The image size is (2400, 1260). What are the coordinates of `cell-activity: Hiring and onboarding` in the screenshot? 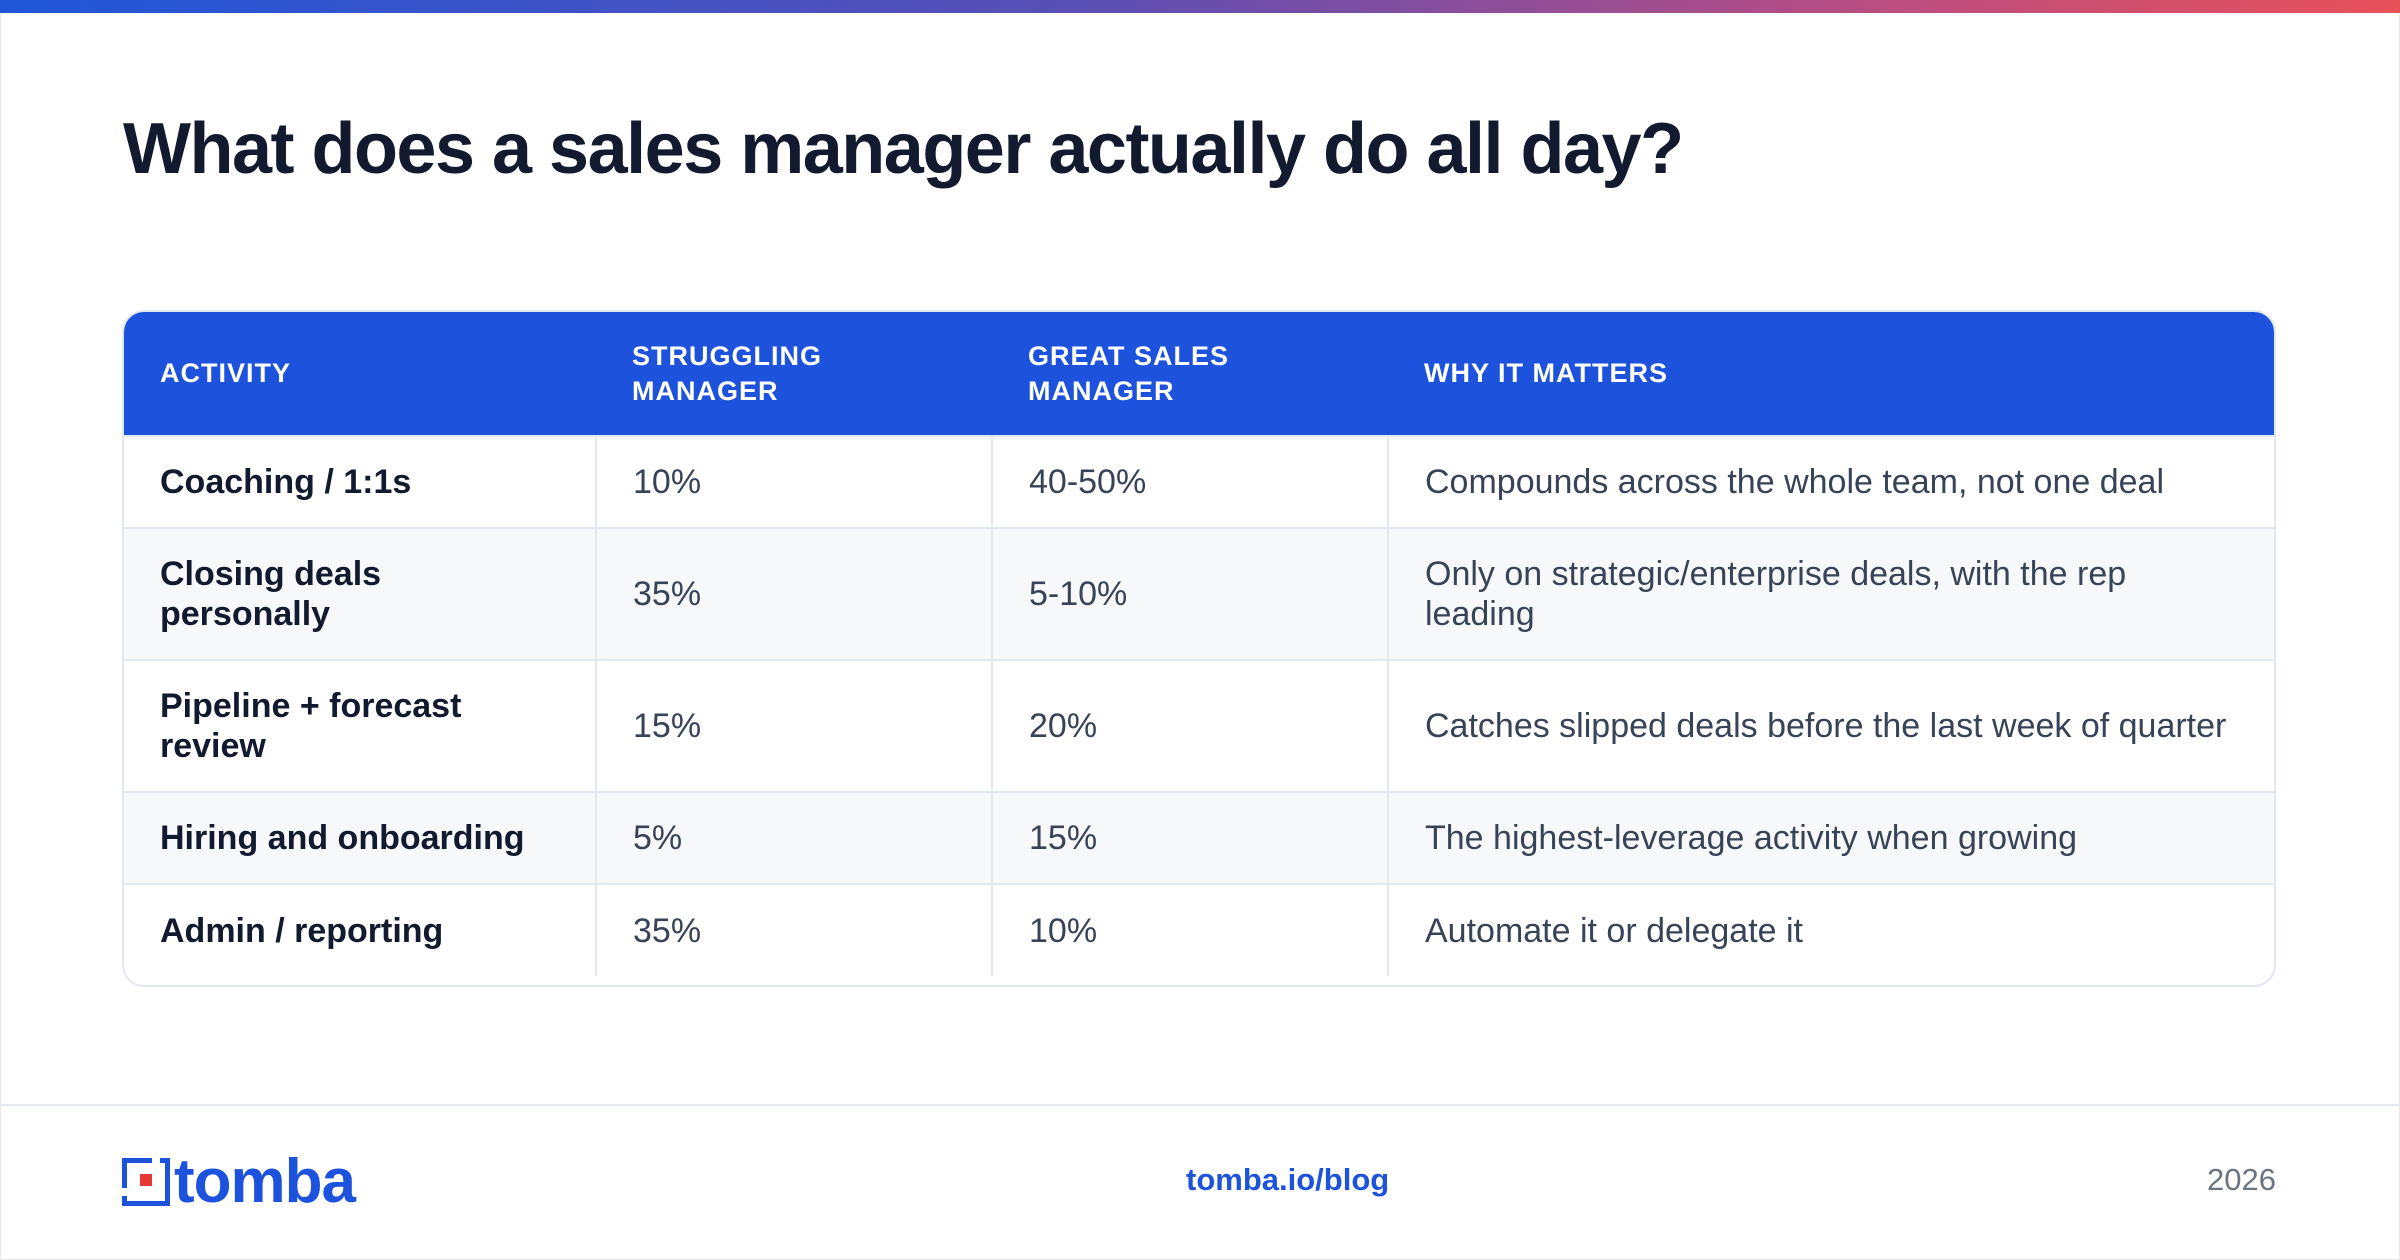 It's located at (342, 838).